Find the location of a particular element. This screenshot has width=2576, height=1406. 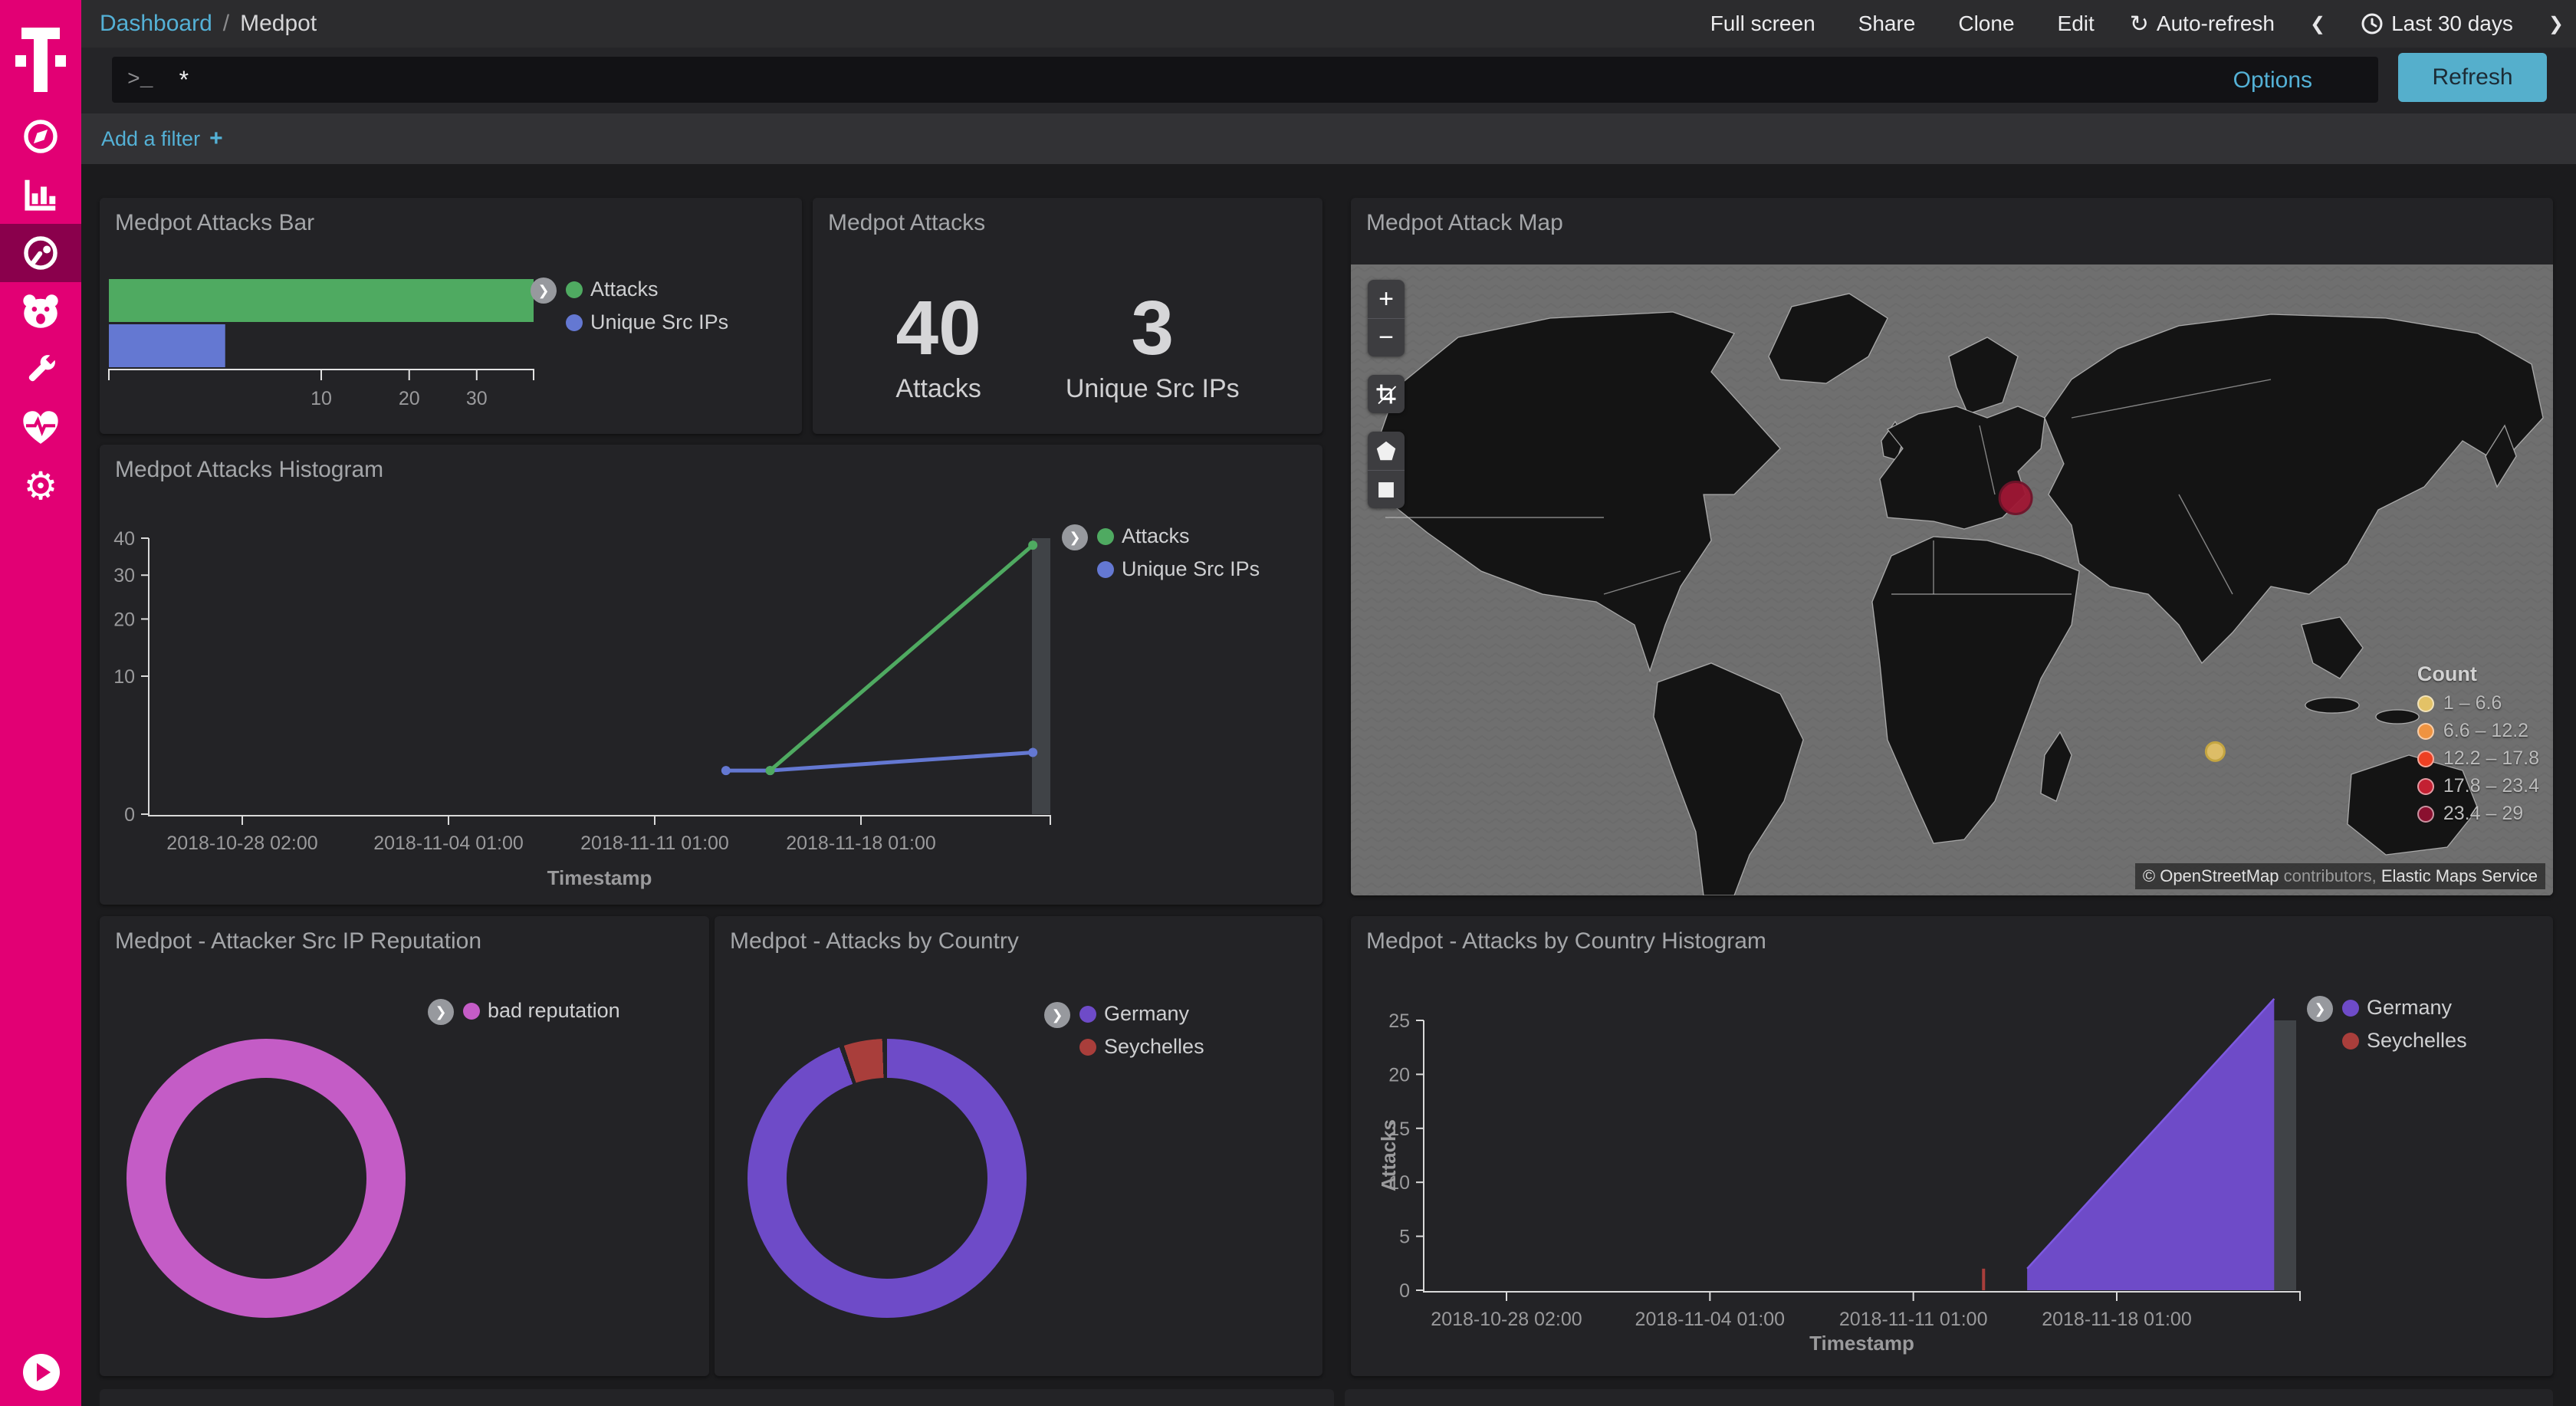

country-borders is located at coordinates (1829, 487).